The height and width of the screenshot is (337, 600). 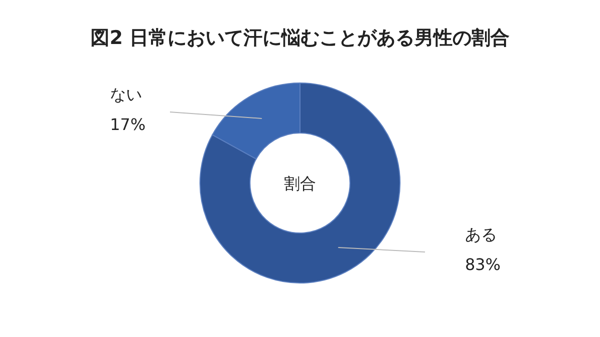 I want to click on slice-label: ない, so click(x=126, y=94).